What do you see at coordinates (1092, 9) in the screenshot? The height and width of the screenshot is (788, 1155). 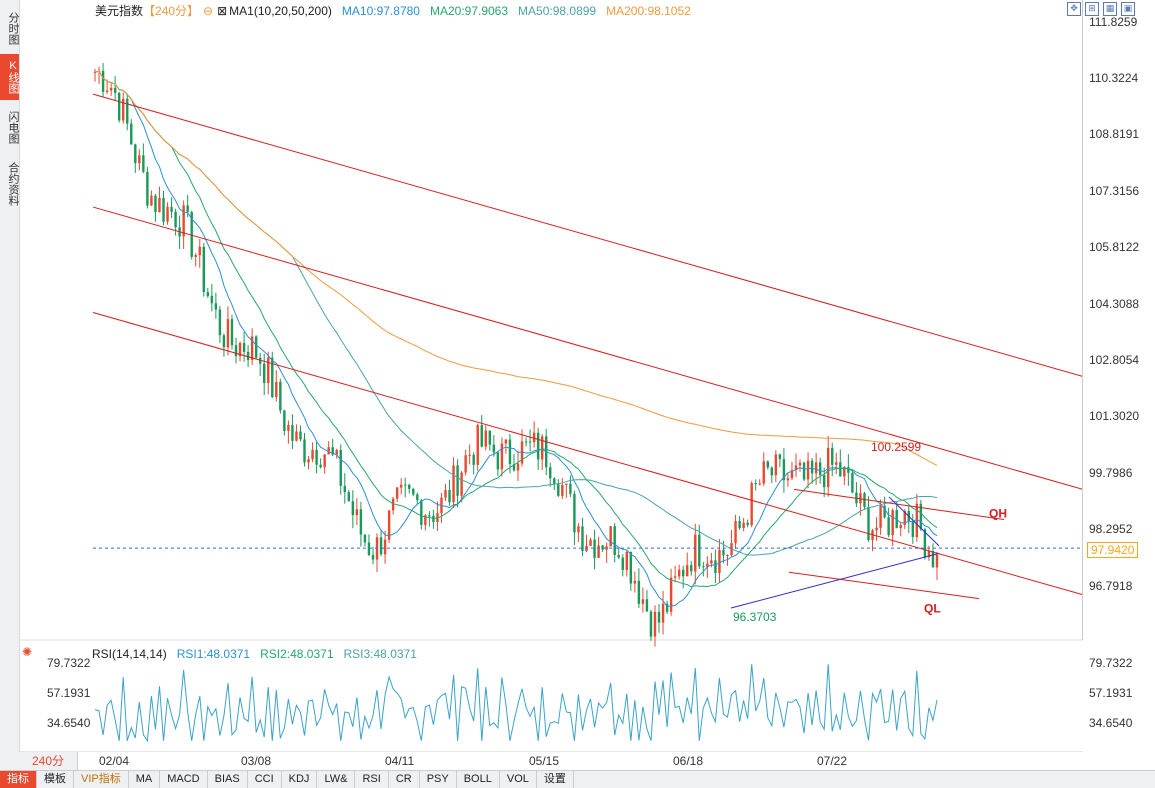 I see `zoom-in-icon: ⊞` at bounding box center [1092, 9].